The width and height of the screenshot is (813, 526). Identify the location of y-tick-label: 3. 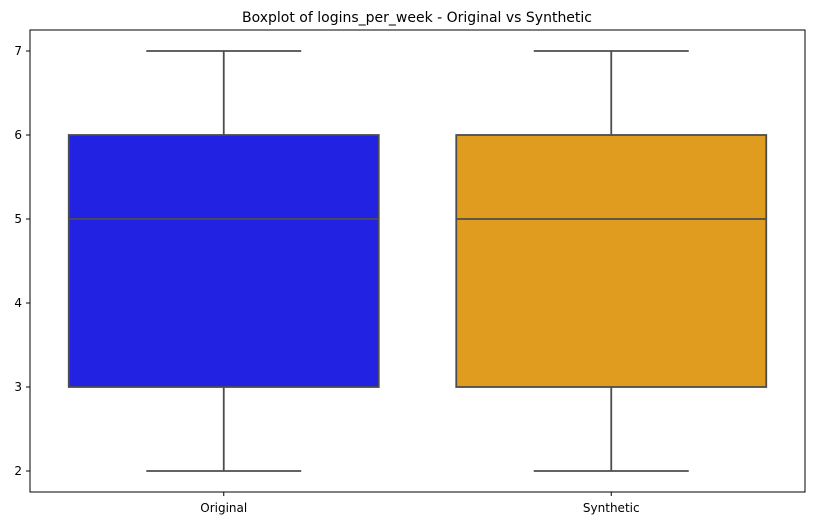
(18, 387).